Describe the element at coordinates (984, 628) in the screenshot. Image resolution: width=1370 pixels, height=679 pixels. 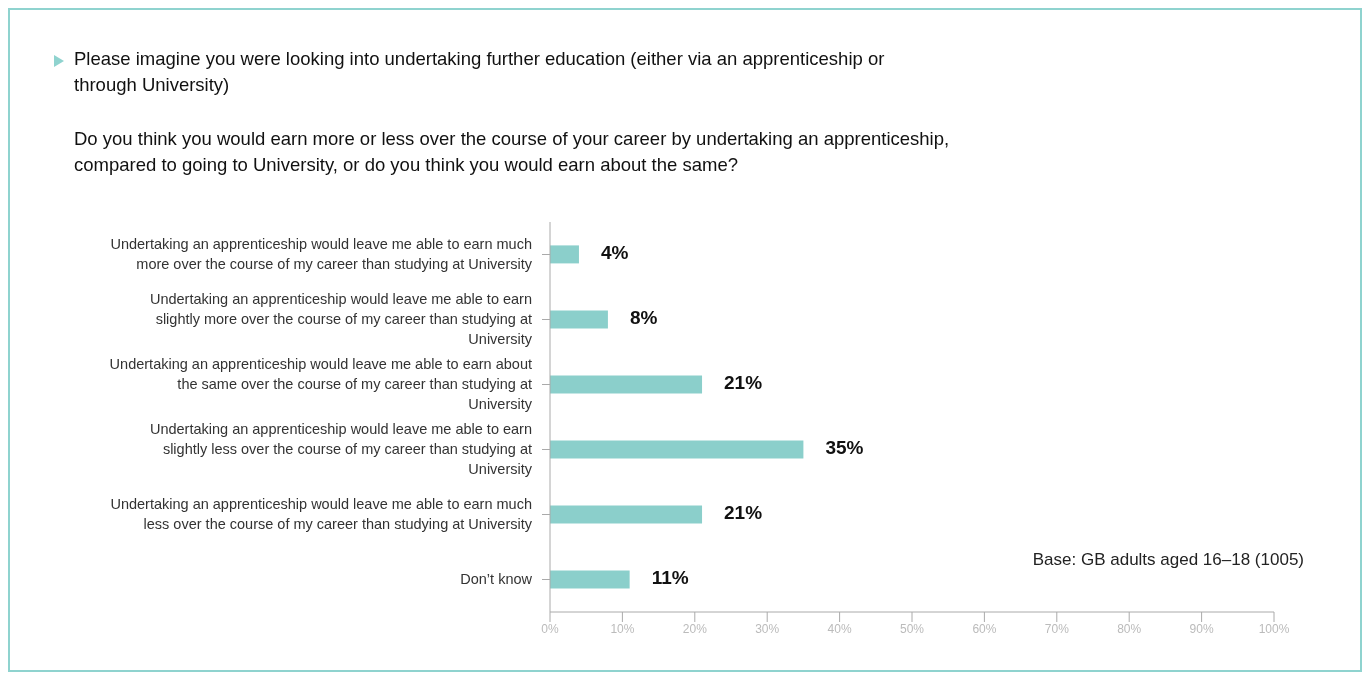
I see `x-tick-label: 60%` at that location.